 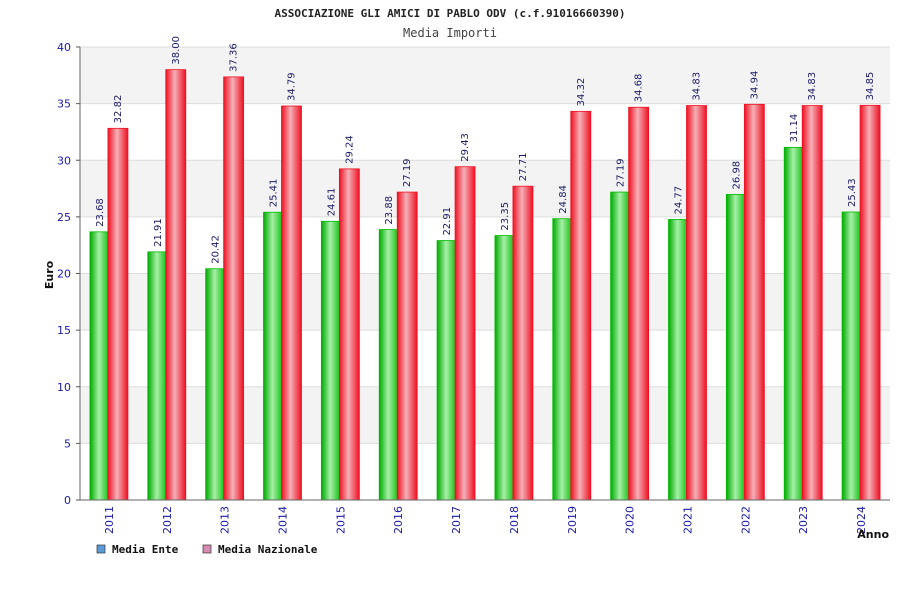 I want to click on data-label: 34.94, so click(x=754, y=85).